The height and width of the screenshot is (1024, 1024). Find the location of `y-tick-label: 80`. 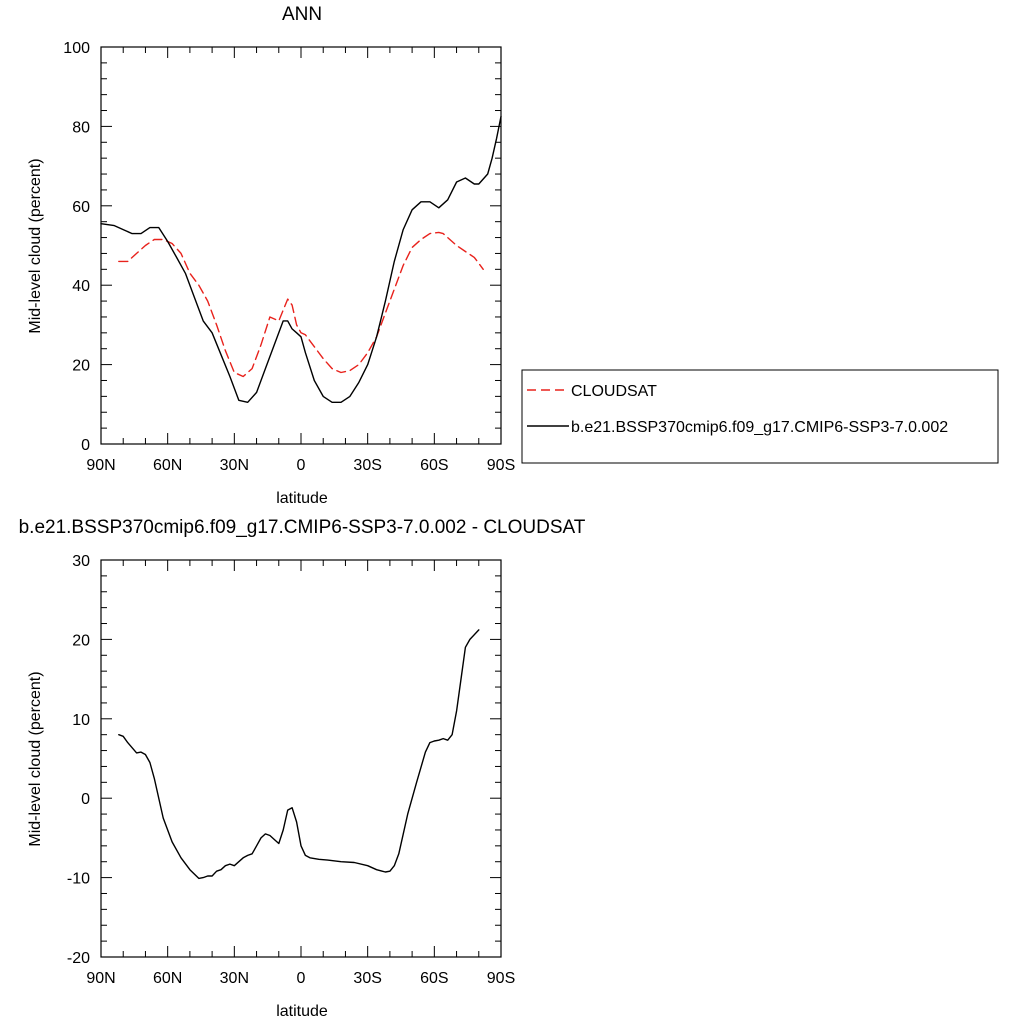

y-tick-label: 80 is located at coordinates (81, 127).